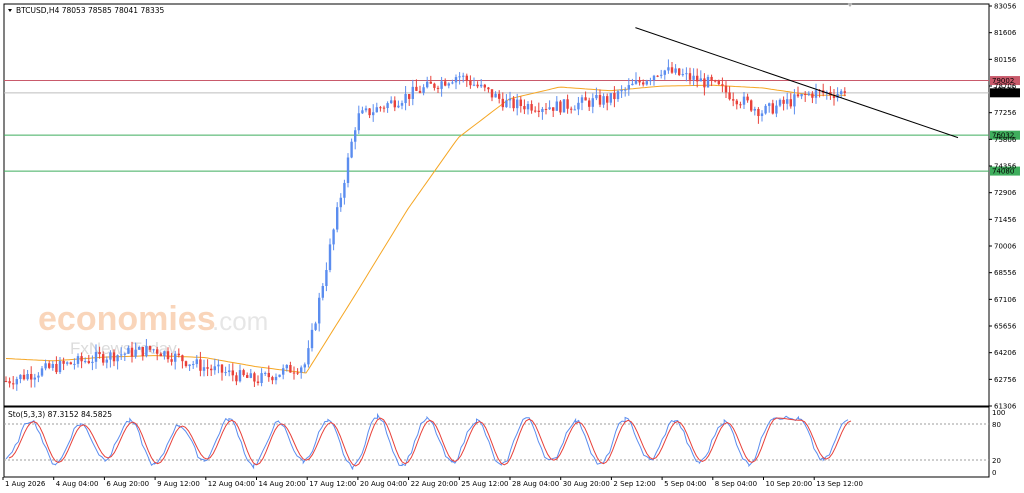  What do you see at coordinates (77, 484) in the screenshot?
I see `time-tick-label: 4 Aug 04:00` at bounding box center [77, 484].